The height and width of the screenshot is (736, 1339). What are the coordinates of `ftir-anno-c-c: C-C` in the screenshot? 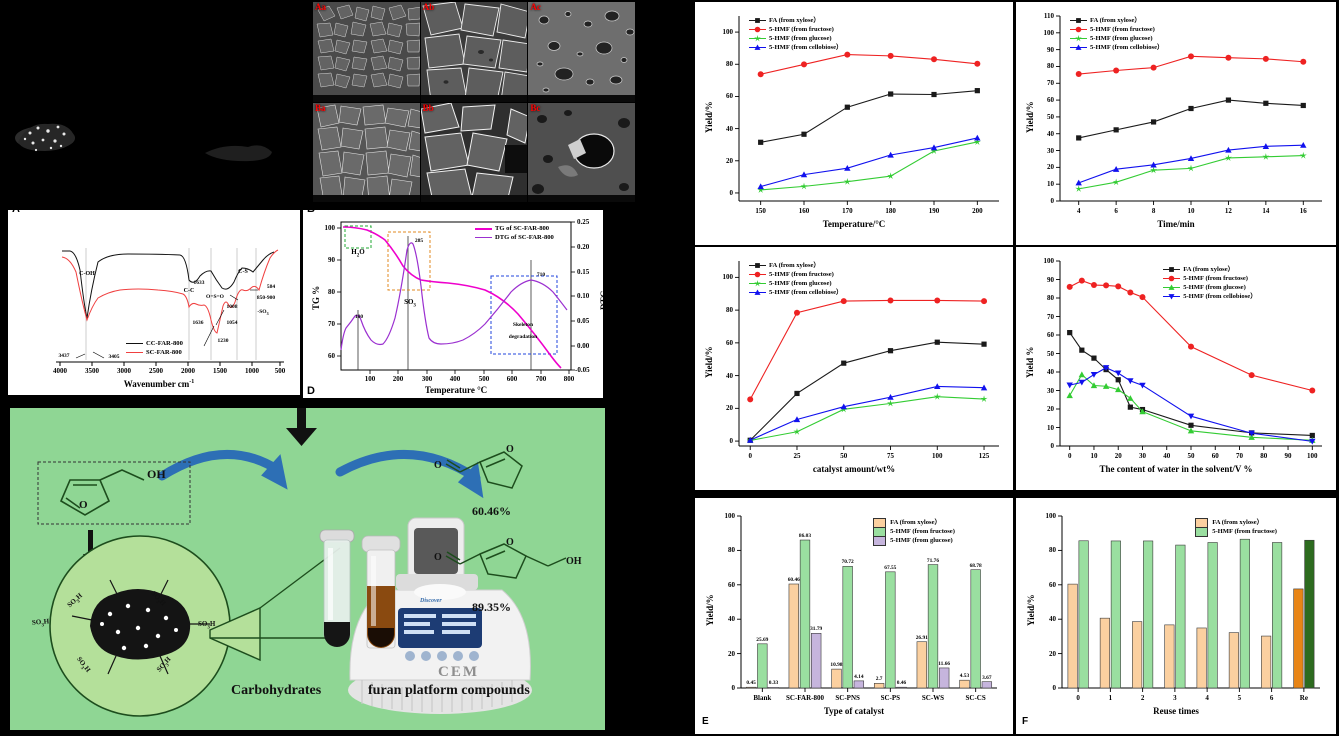 It's located at (189, 291).